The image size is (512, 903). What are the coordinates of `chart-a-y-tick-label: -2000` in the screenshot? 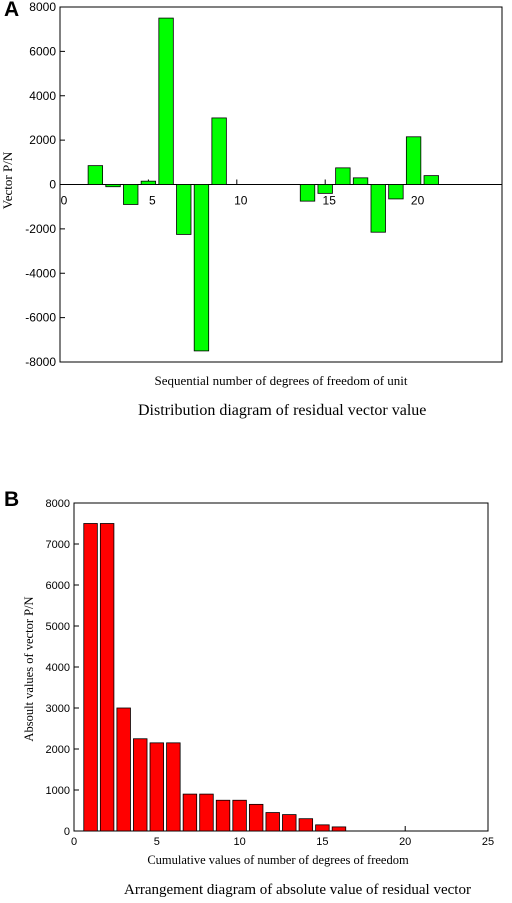 It's located at (40, 229).